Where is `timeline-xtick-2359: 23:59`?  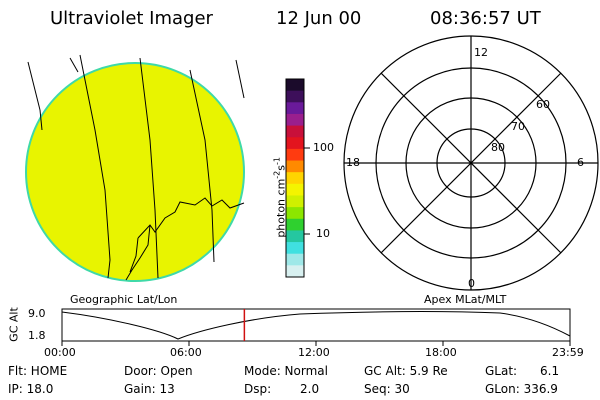
timeline-xtick-2359: 23:59 is located at coordinates (568, 352).